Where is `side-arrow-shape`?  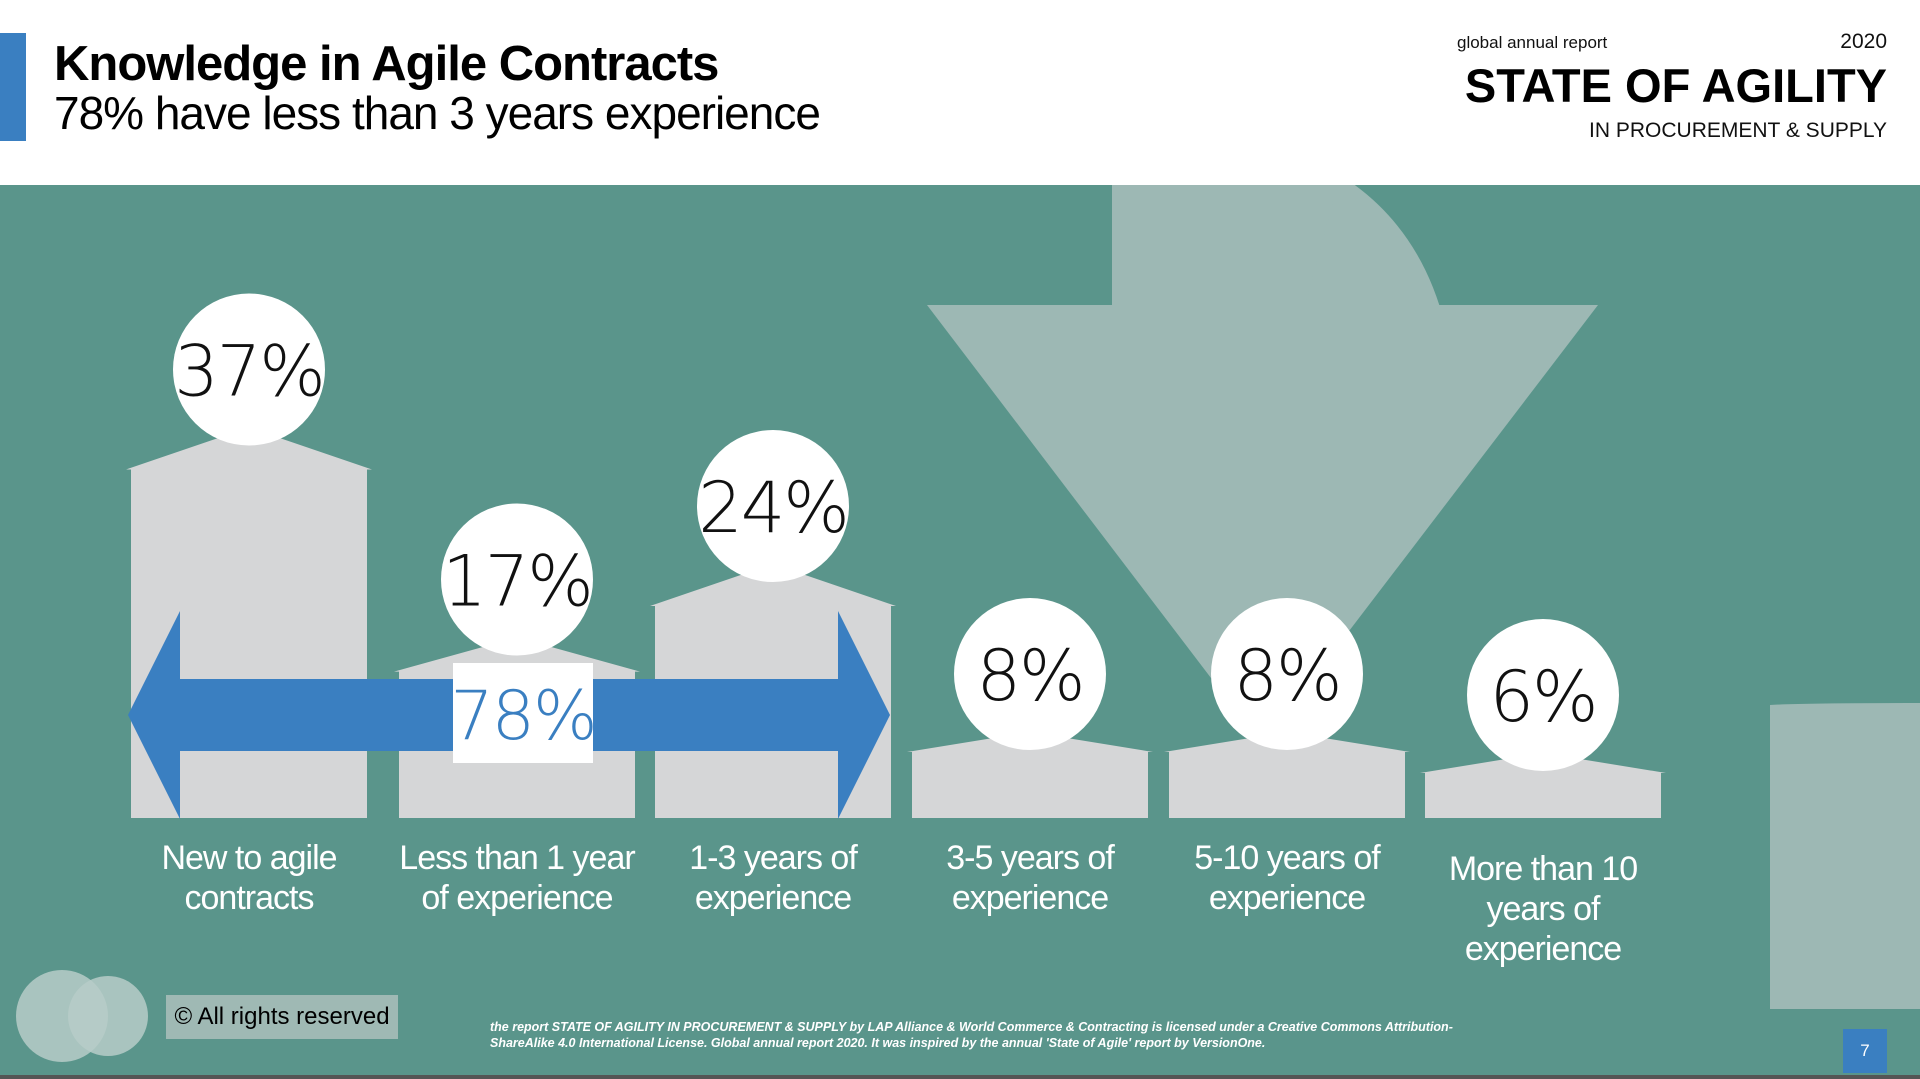 side-arrow-shape is located at coordinates (1845, 856).